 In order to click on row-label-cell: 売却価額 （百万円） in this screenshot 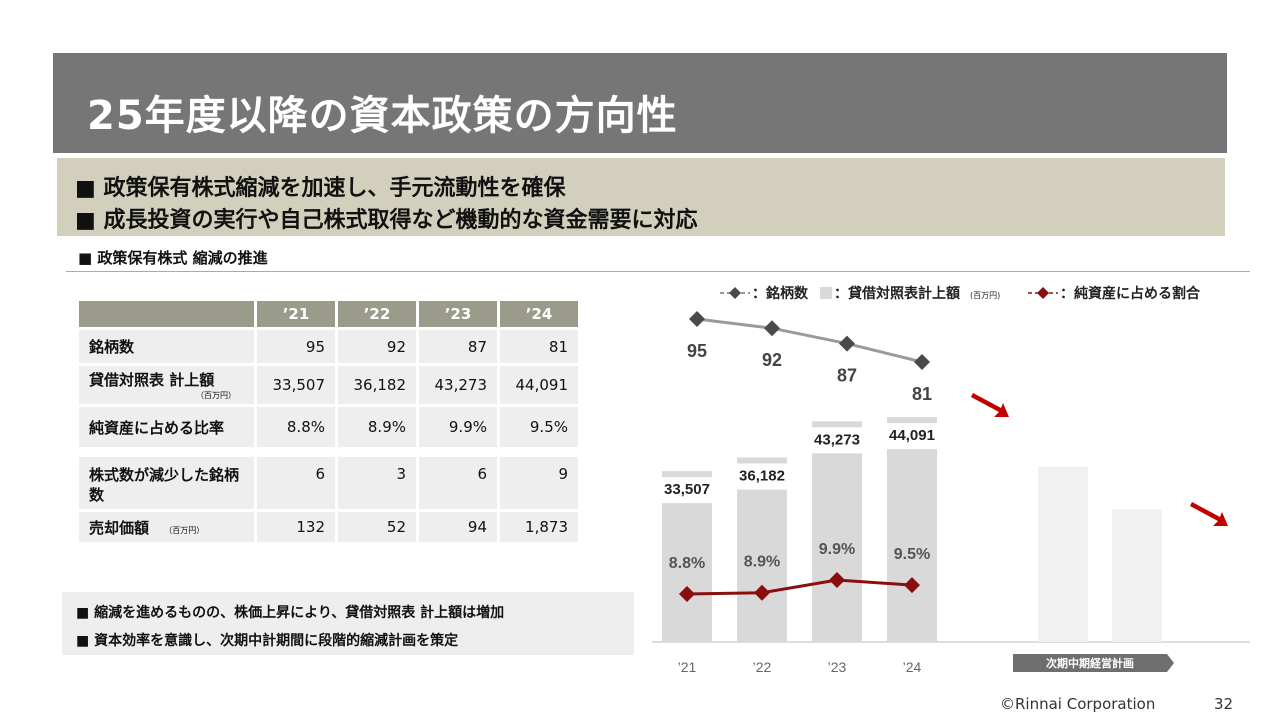, I will do `click(166, 527)`.